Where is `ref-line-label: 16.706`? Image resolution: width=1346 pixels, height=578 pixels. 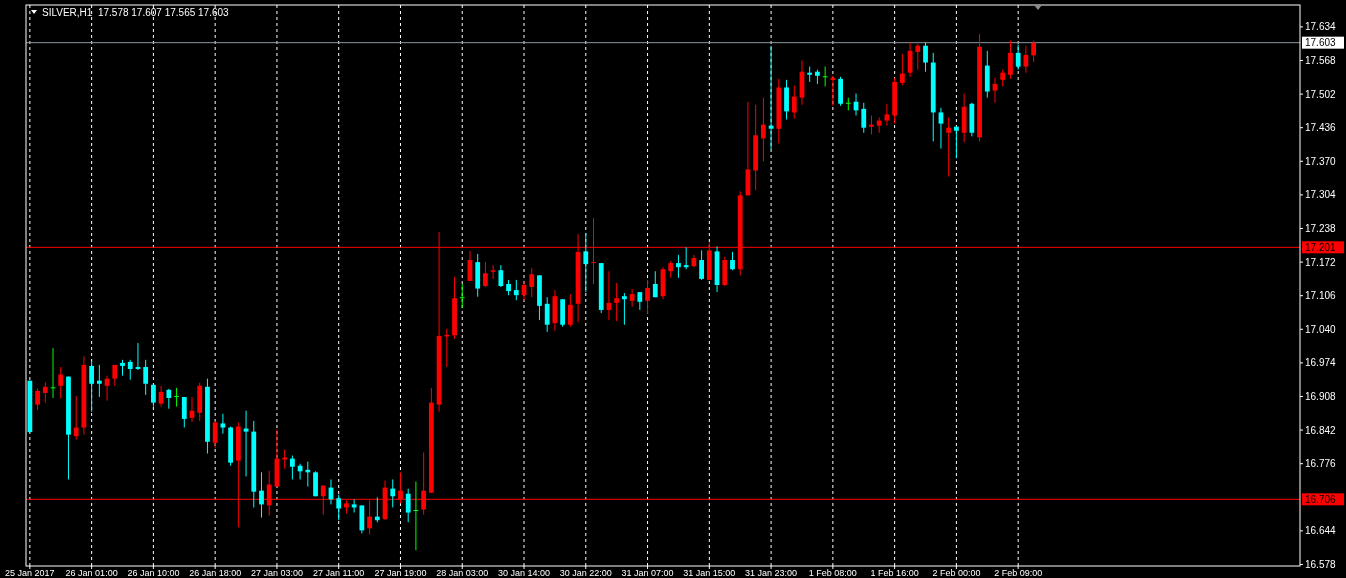 ref-line-label: 16.706 is located at coordinates (1321, 499).